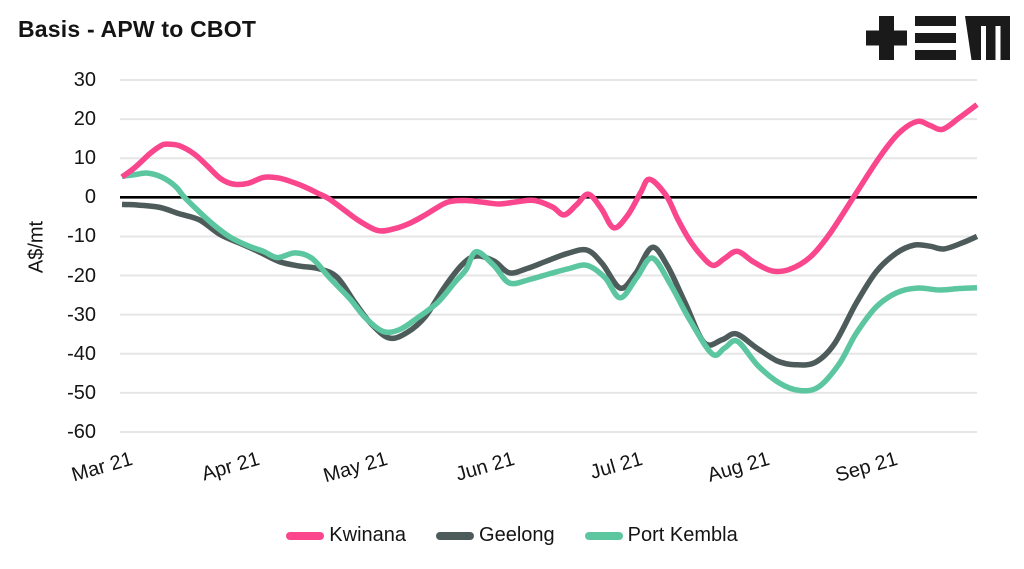  What do you see at coordinates (84, 158) in the screenshot?
I see `y-tick-label: 10` at bounding box center [84, 158].